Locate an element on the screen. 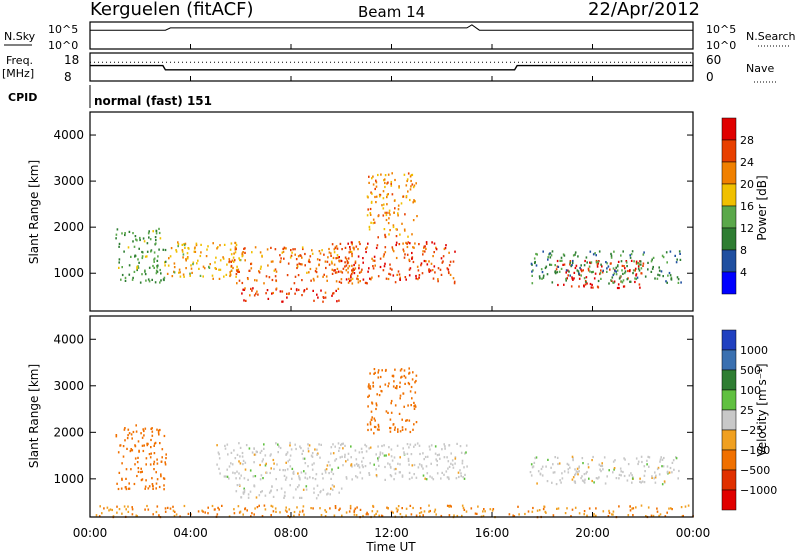 This screenshot has width=800, height=554. power-colorbar-label: Power [dB] is located at coordinates (762, 207).